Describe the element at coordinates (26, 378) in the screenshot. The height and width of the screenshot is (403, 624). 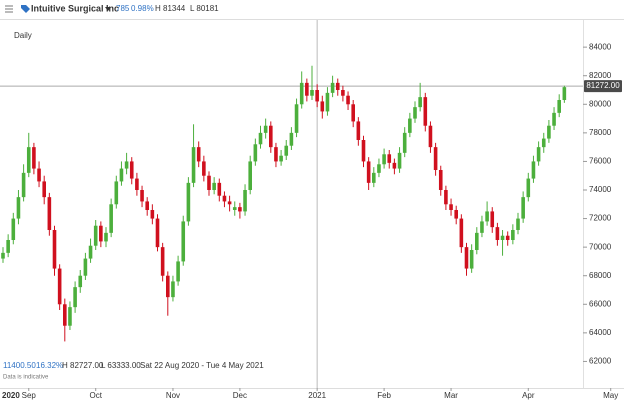
I see `data-note: Data is indicative` at that location.